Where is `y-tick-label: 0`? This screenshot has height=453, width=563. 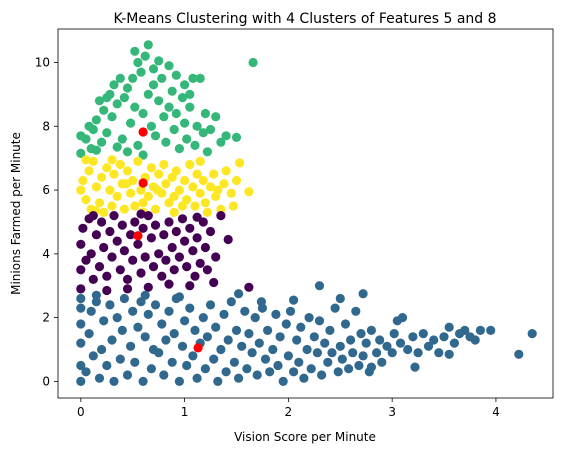
y-tick-label: 0 is located at coordinates (46, 381).